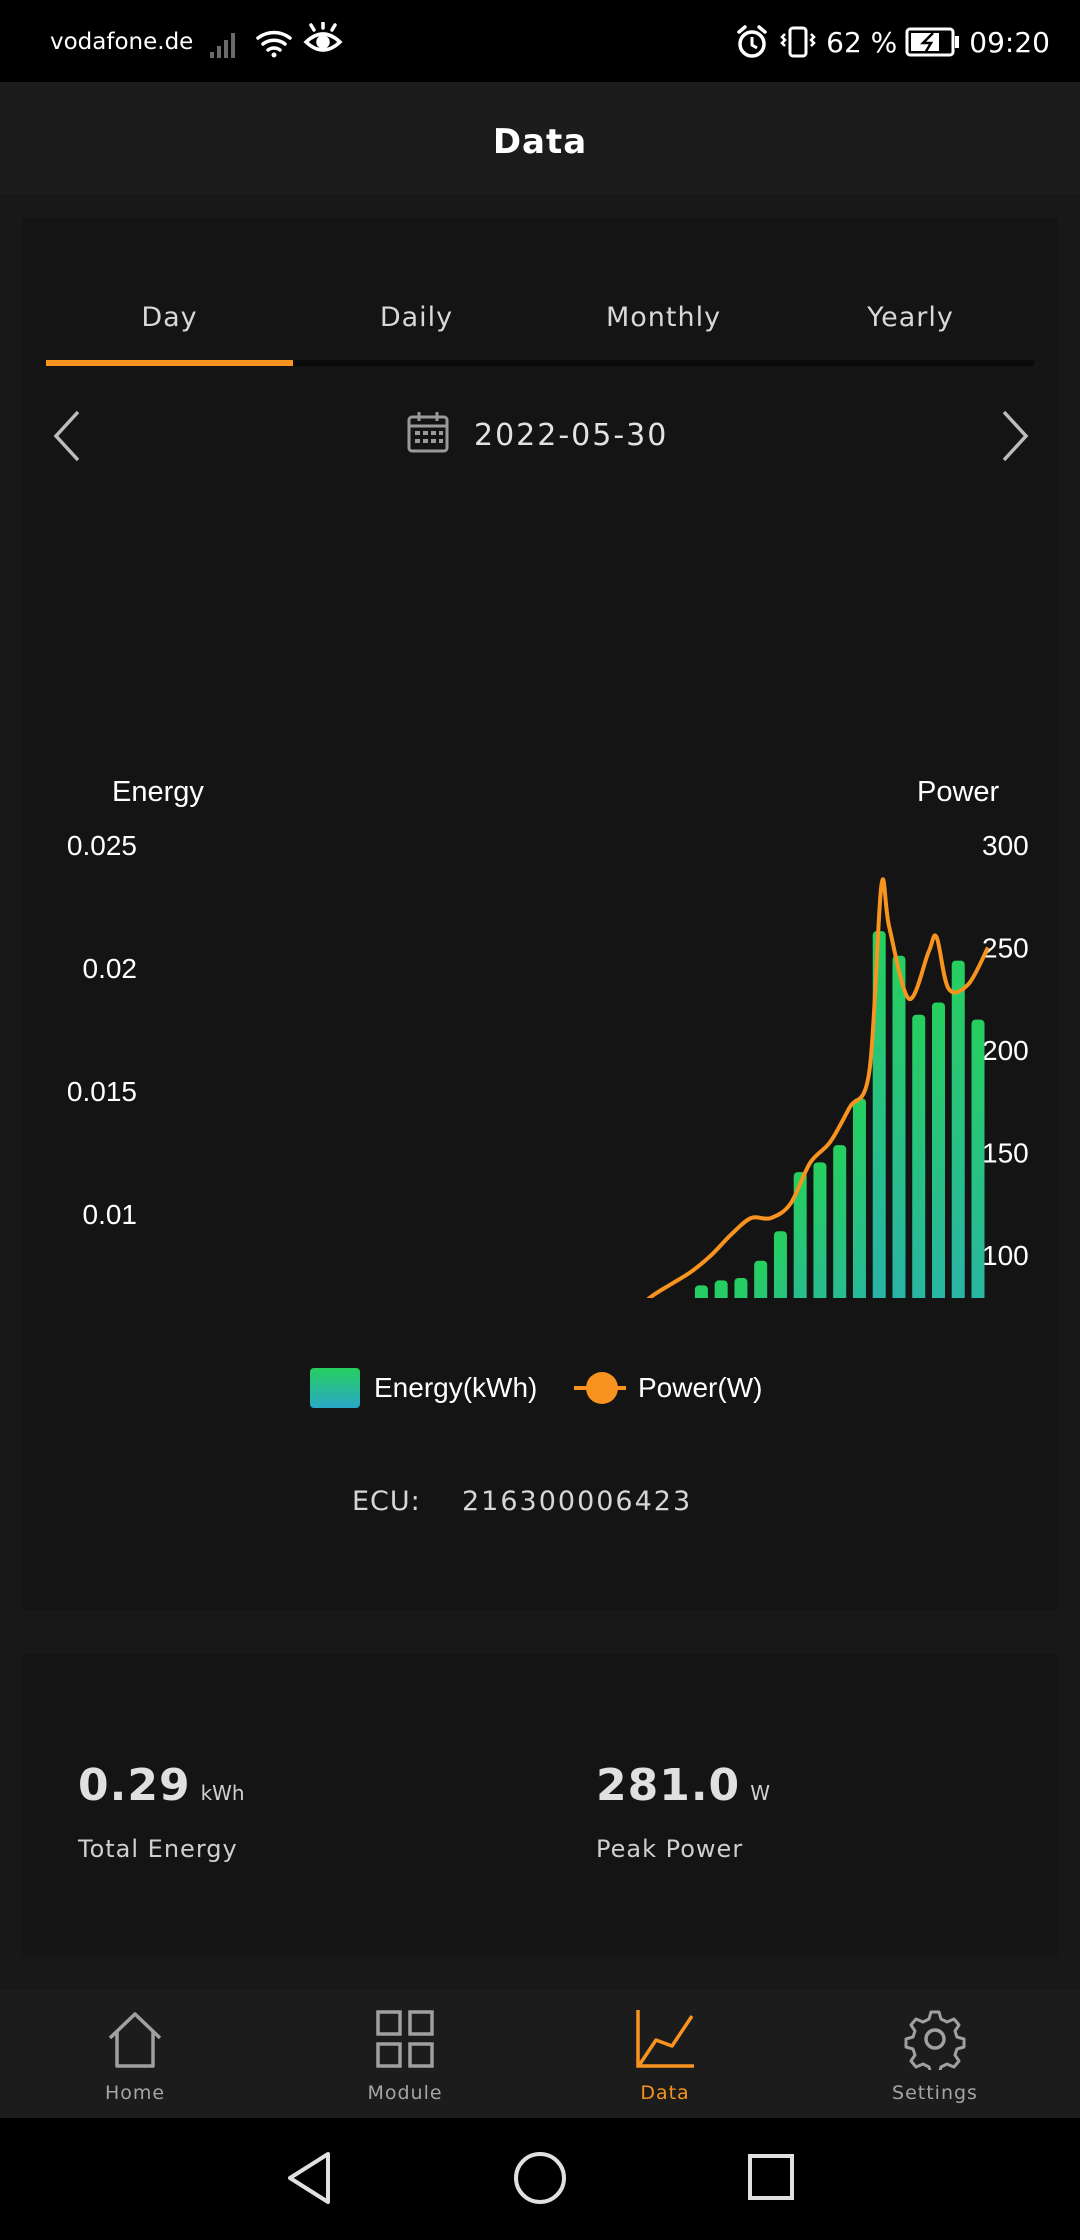 This screenshot has height=2240, width=1080. What do you see at coordinates (68, 436) in the screenshot?
I see `chevron-left-icon` at bounding box center [68, 436].